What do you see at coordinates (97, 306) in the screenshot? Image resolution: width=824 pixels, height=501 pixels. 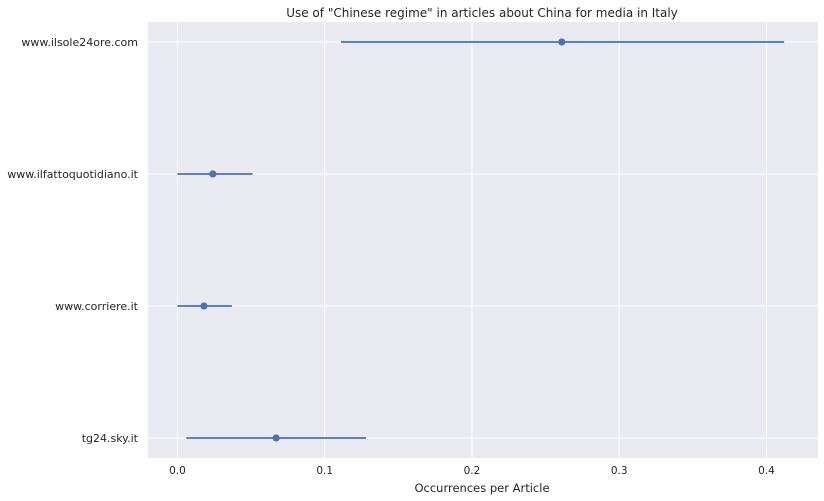 I see `y-tick-label: www.corriere.it` at bounding box center [97, 306].